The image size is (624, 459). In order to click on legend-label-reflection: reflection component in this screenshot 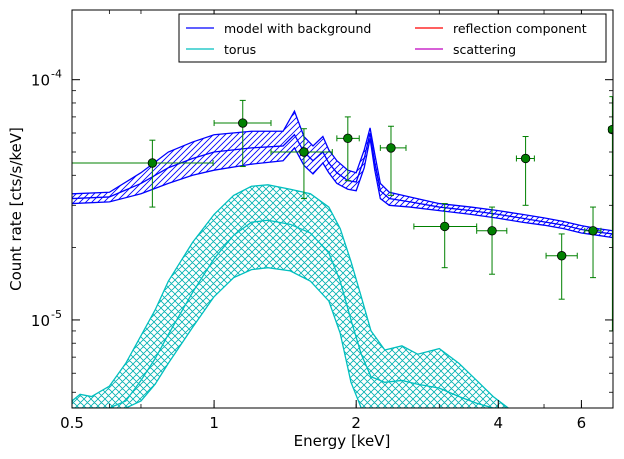, I will do `click(520, 28)`.